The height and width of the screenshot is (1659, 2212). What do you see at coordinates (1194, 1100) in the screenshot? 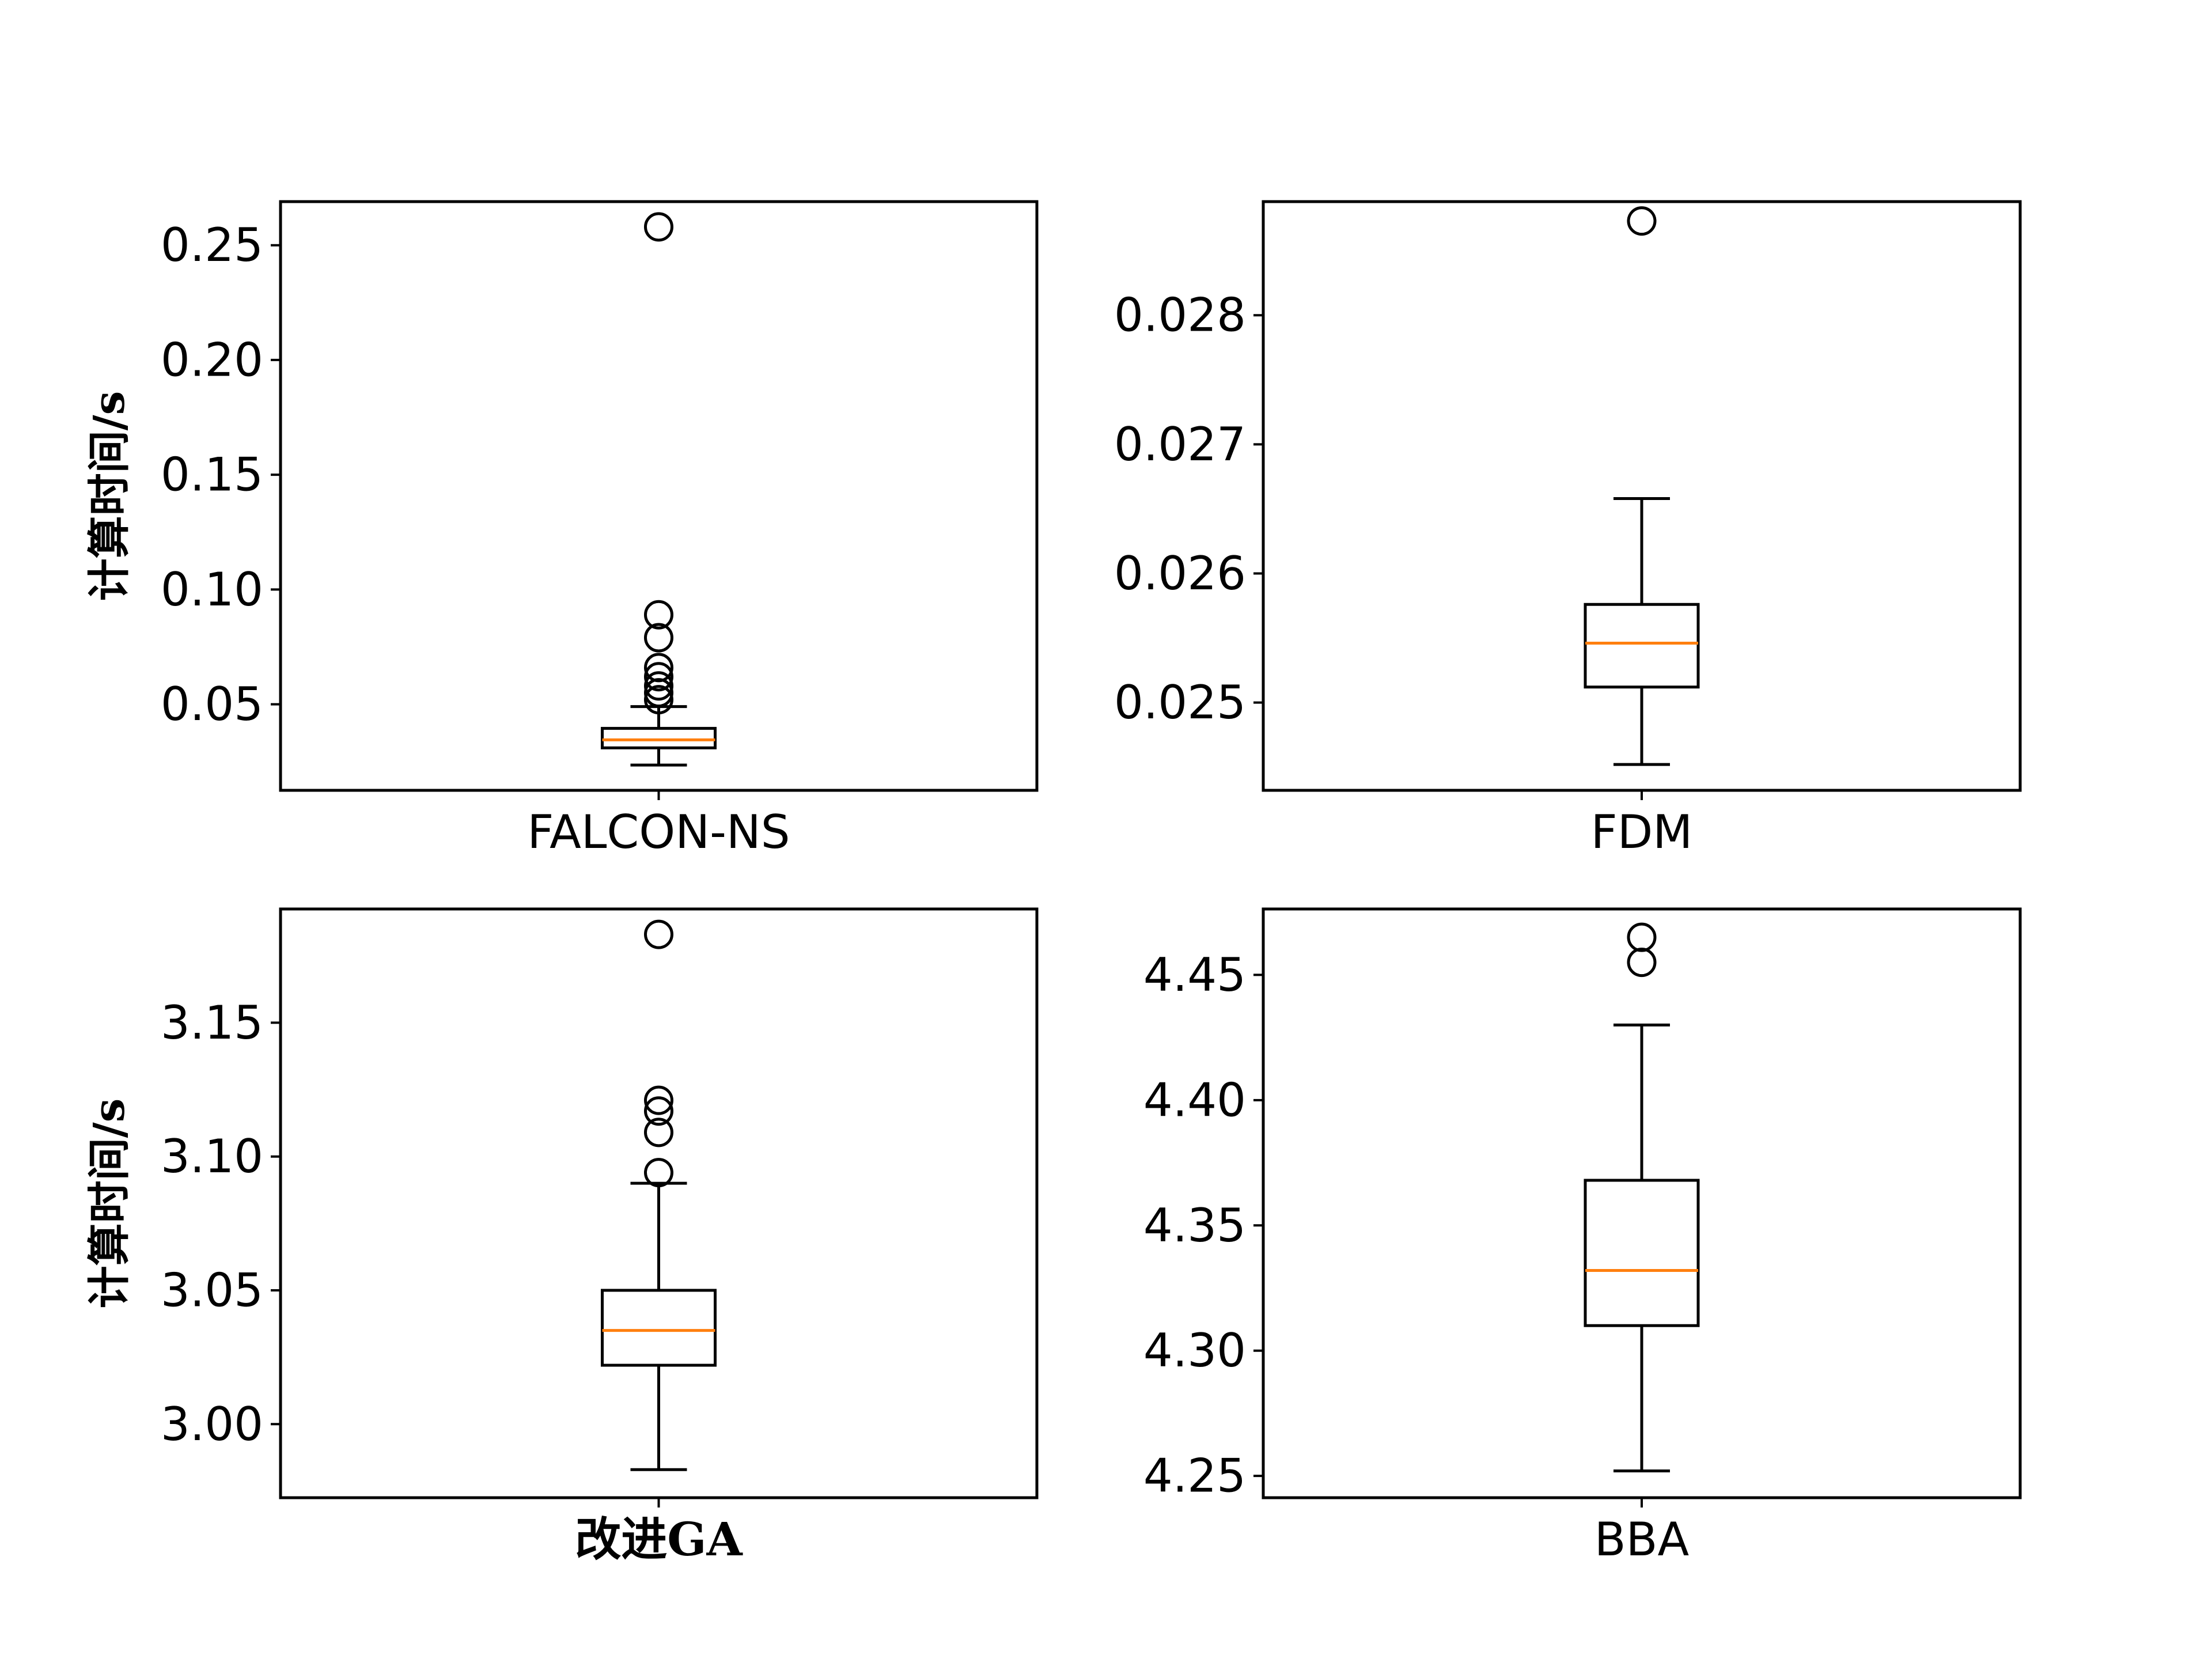
I see `y-tick-label: 4.40` at bounding box center [1194, 1100].